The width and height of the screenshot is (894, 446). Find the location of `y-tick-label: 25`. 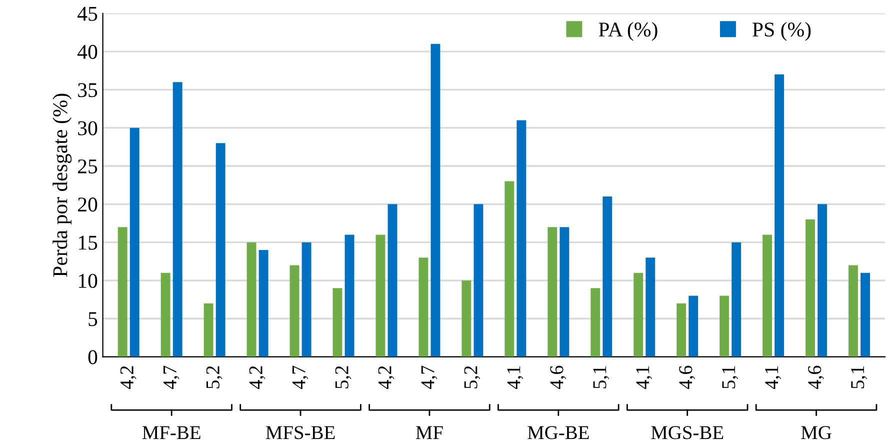

y-tick-label: 25 is located at coordinates (88, 166).